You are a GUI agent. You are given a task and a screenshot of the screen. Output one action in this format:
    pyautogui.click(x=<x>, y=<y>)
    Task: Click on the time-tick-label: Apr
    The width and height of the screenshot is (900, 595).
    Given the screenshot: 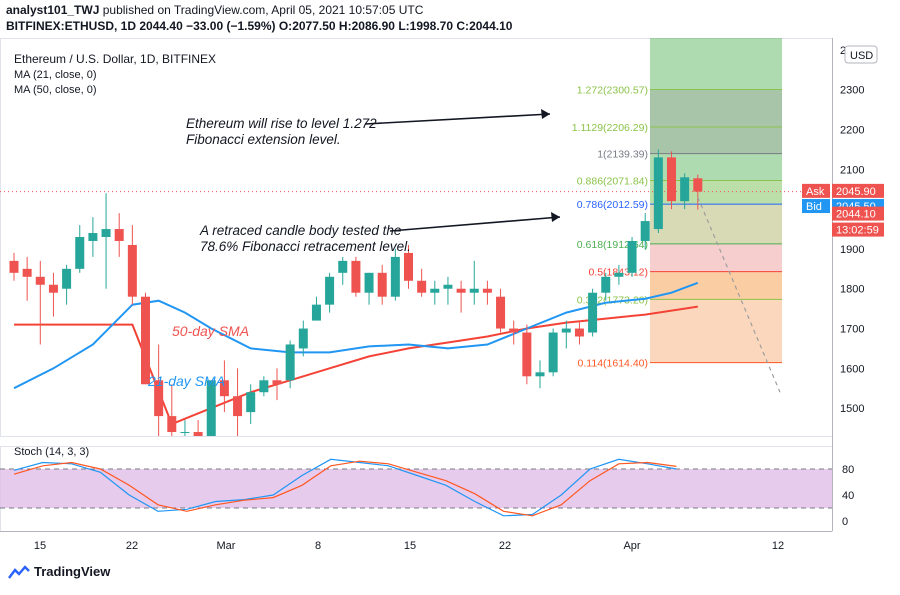 What is the action you would take?
    pyautogui.click(x=631, y=546)
    